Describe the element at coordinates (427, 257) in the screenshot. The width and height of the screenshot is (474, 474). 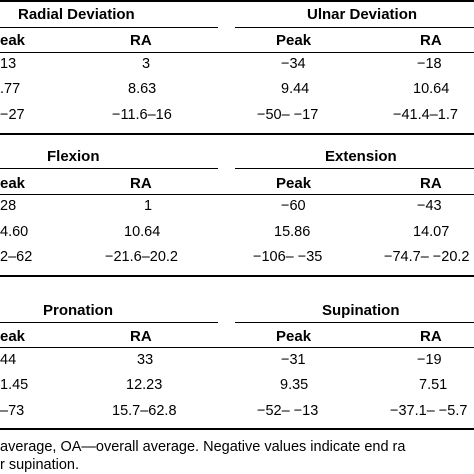
I see `table-cell: −74.7– −20.2` at that location.